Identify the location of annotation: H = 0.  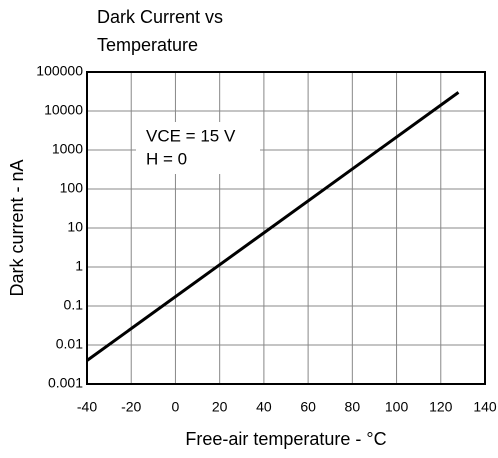
(166, 158).